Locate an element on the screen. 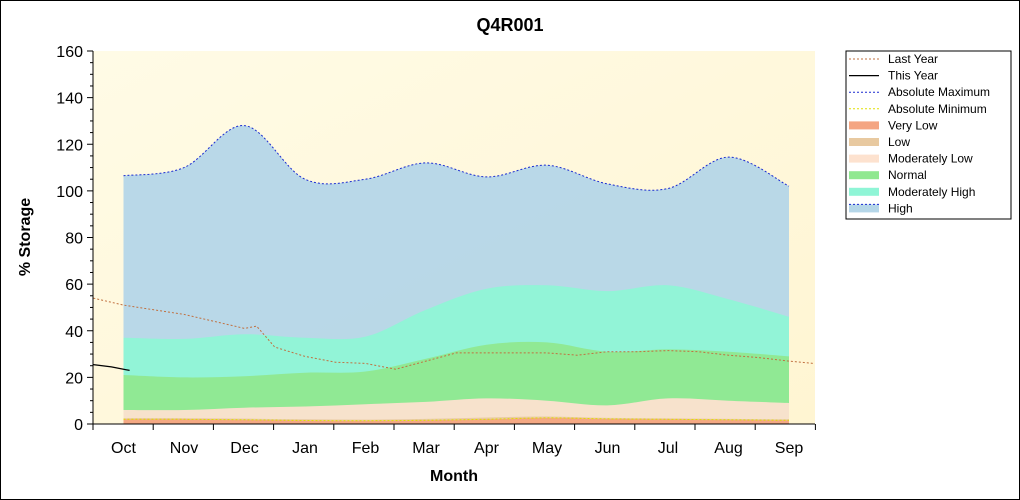 The image size is (1020, 500). legend-item-high: High is located at coordinates (881, 208).